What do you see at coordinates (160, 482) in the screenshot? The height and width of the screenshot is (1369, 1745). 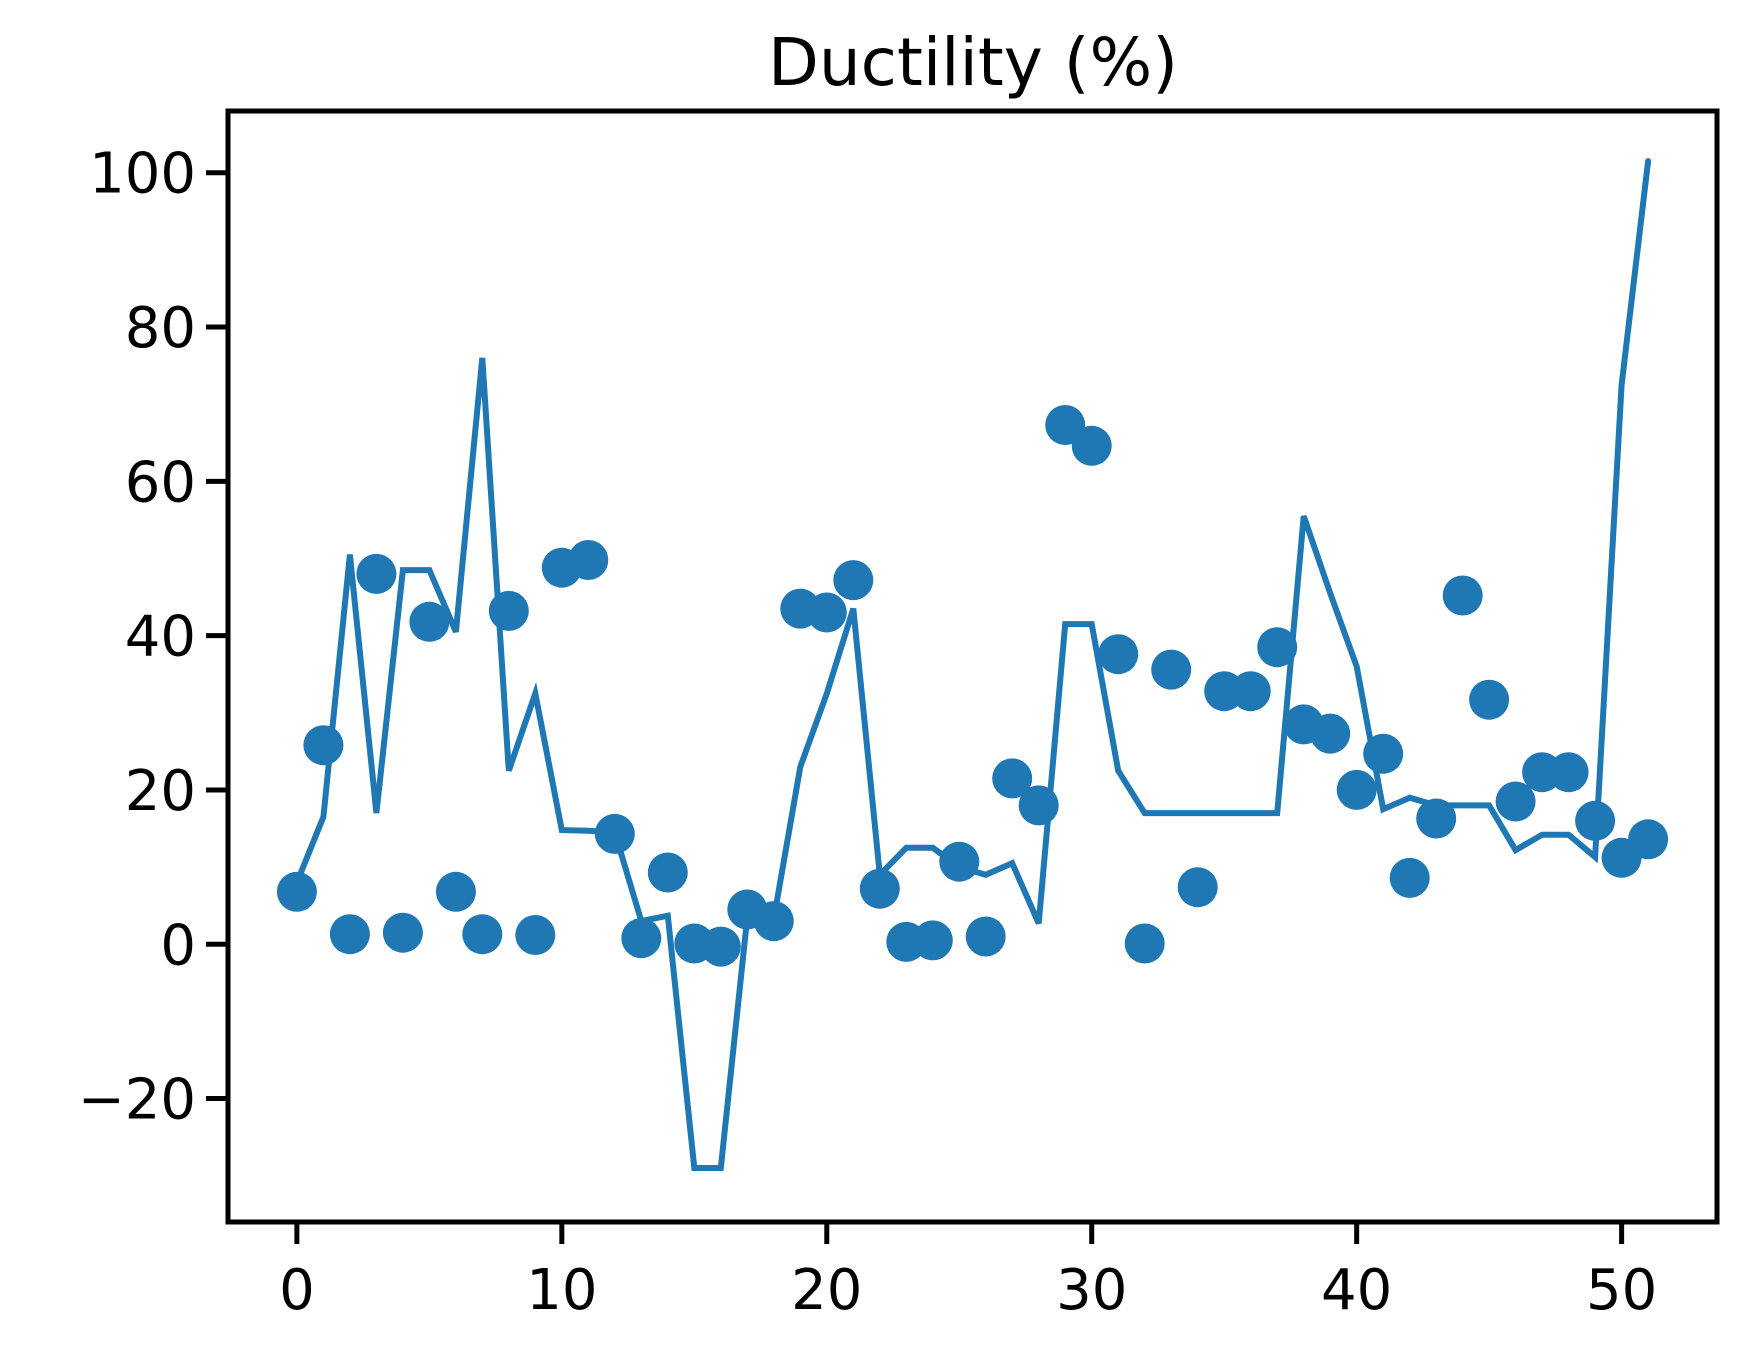 I see `y-tick-label: 60` at bounding box center [160, 482].